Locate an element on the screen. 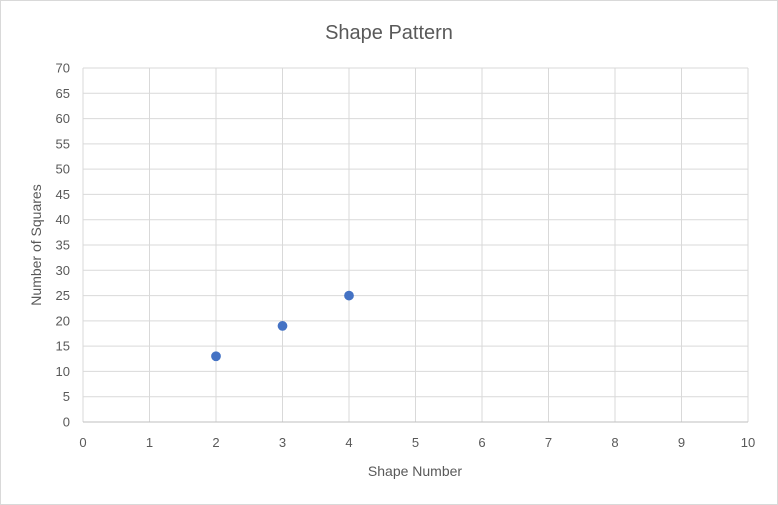 The width and height of the screenshot is (778, 505). y-tick-label: 55 is located at coordinates (63, 143).